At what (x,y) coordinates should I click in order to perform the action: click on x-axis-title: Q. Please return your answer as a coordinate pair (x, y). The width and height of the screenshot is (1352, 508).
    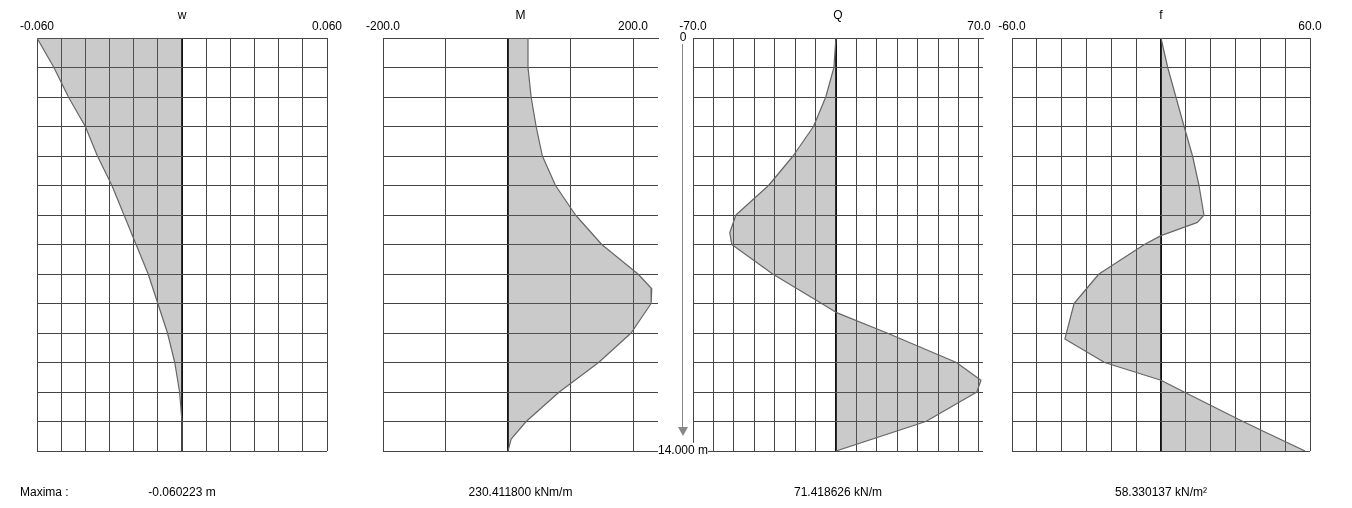
    Looking at the image, I should click on (838, 15).